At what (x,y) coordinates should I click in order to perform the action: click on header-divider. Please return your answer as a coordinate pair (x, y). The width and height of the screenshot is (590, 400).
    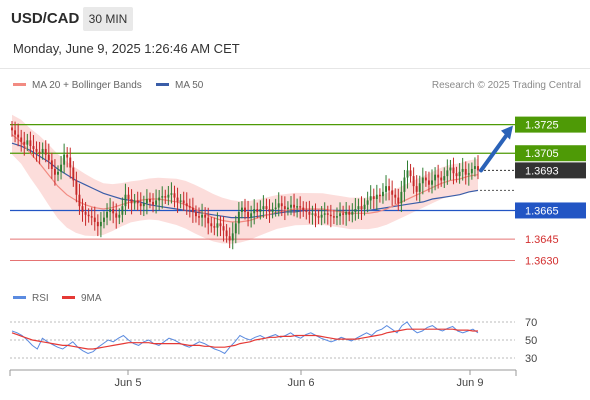
    Looking at the image, I should click on (295, 68).